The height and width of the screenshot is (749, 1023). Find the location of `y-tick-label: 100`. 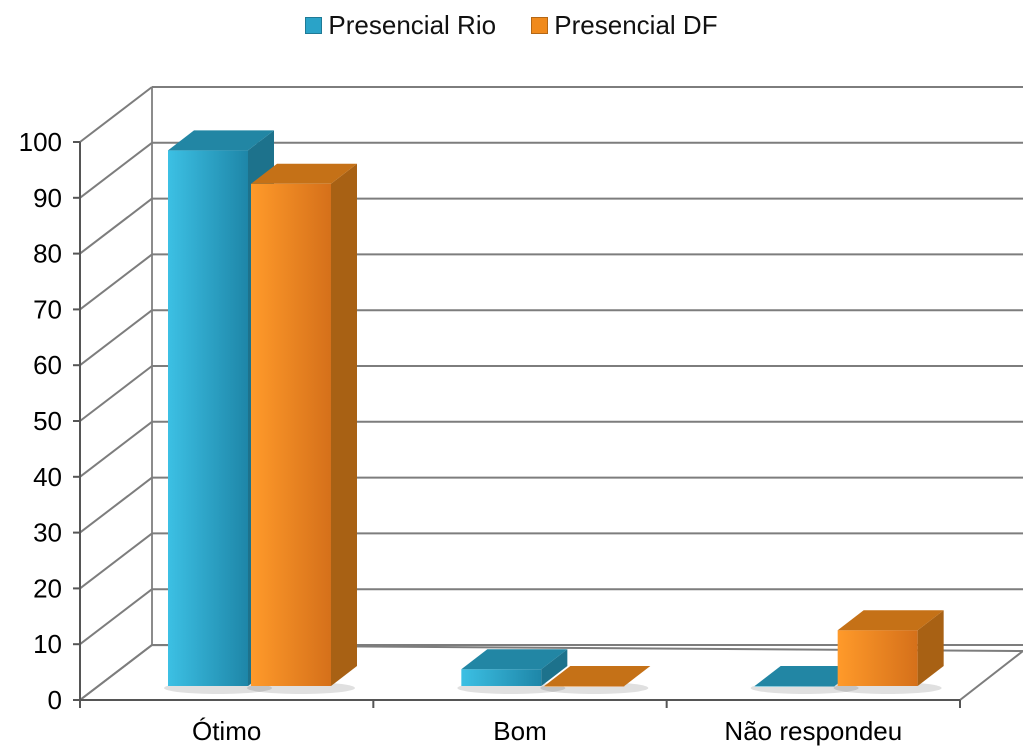

y-tick-label: 100 is located at coordinates (40, 142).